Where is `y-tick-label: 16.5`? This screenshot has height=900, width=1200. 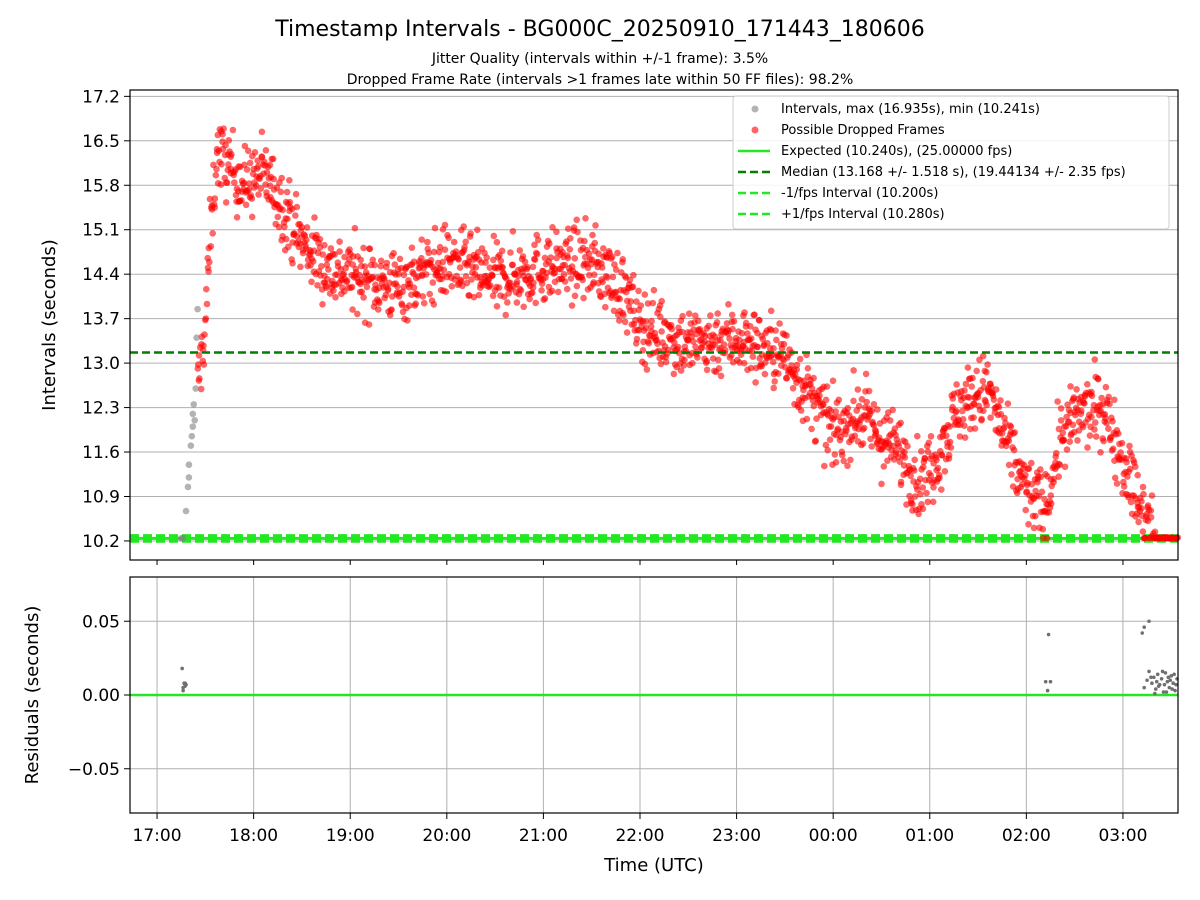
y-tick-label: 16.5 is located at coordinates (101, 142).